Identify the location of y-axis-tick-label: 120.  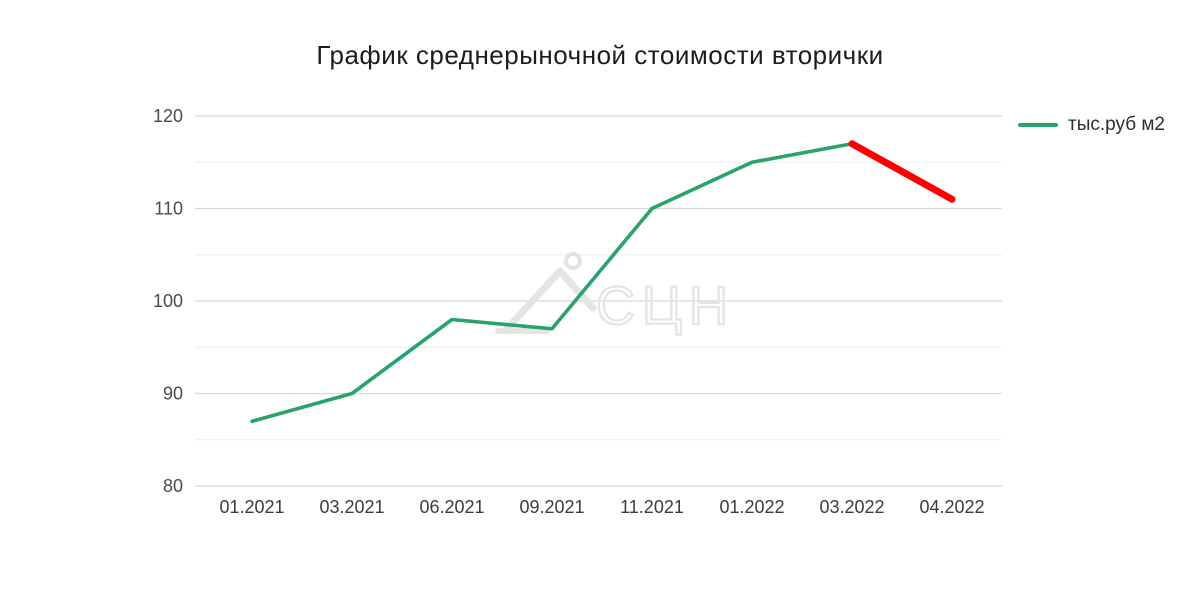
(168, 116).